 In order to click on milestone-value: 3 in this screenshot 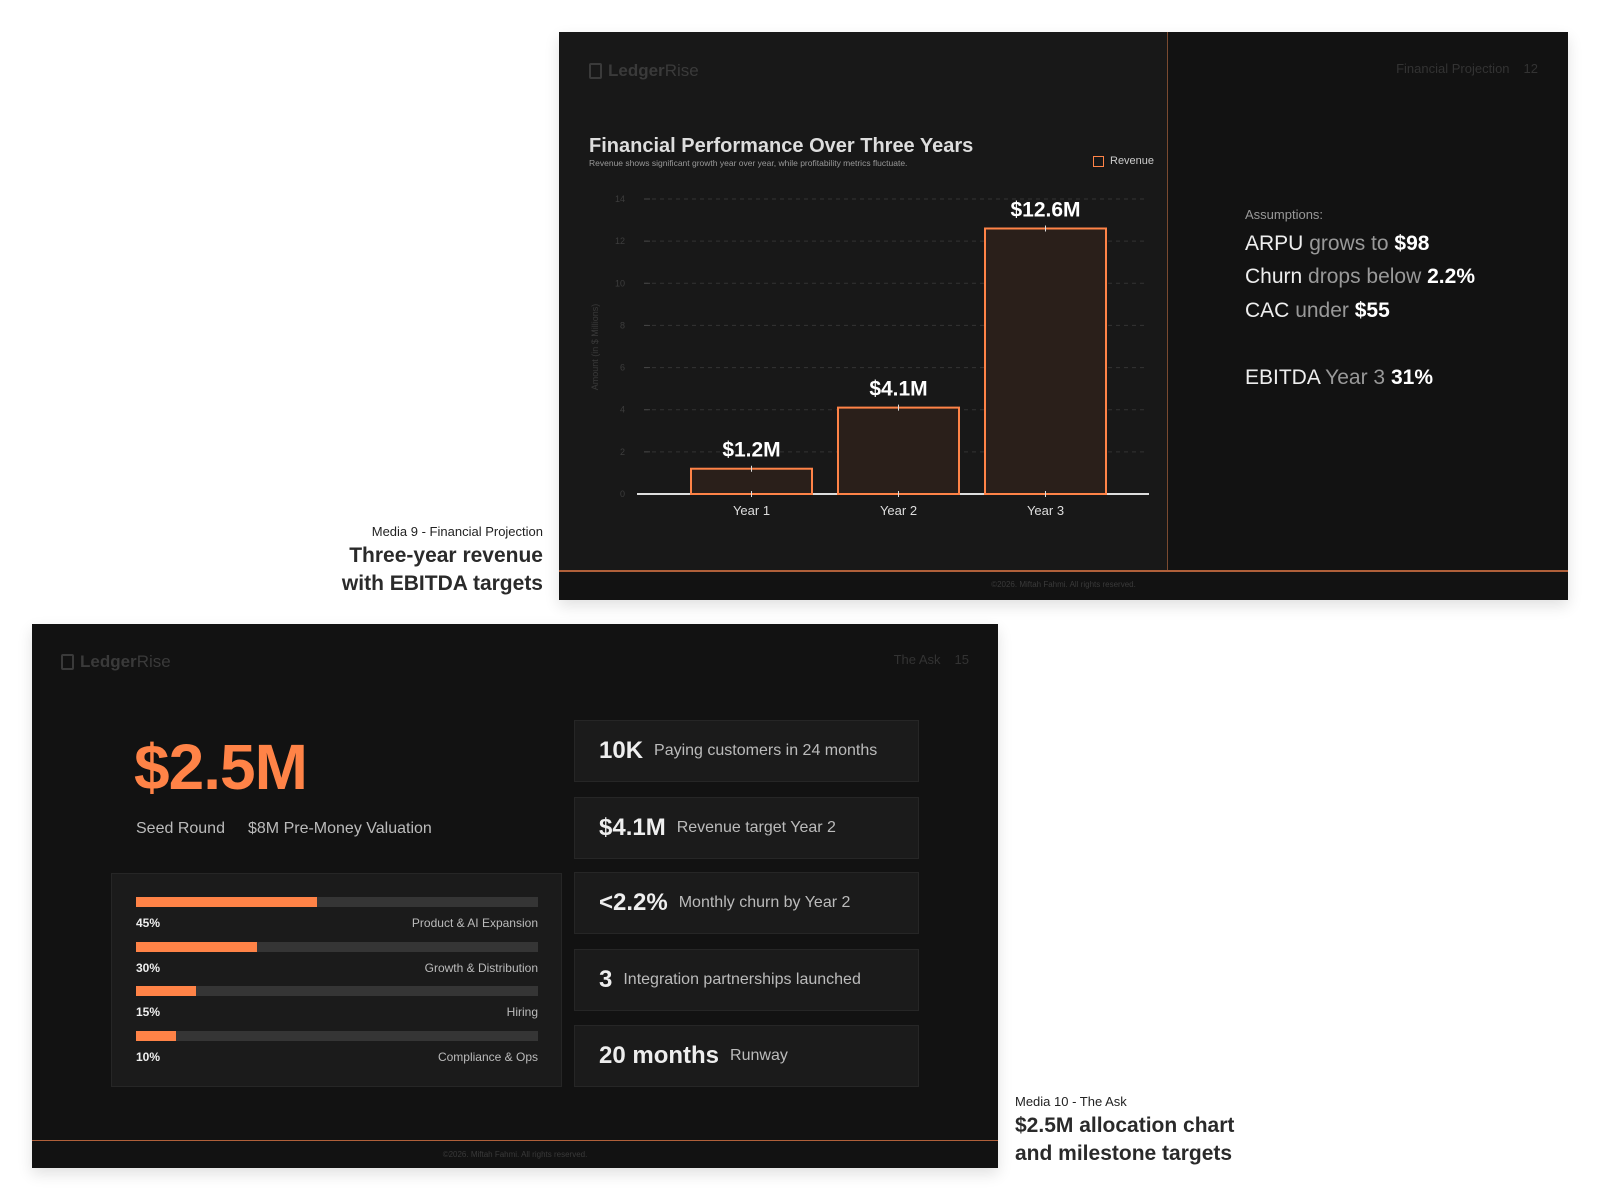, I will do `click(606, 979)`.